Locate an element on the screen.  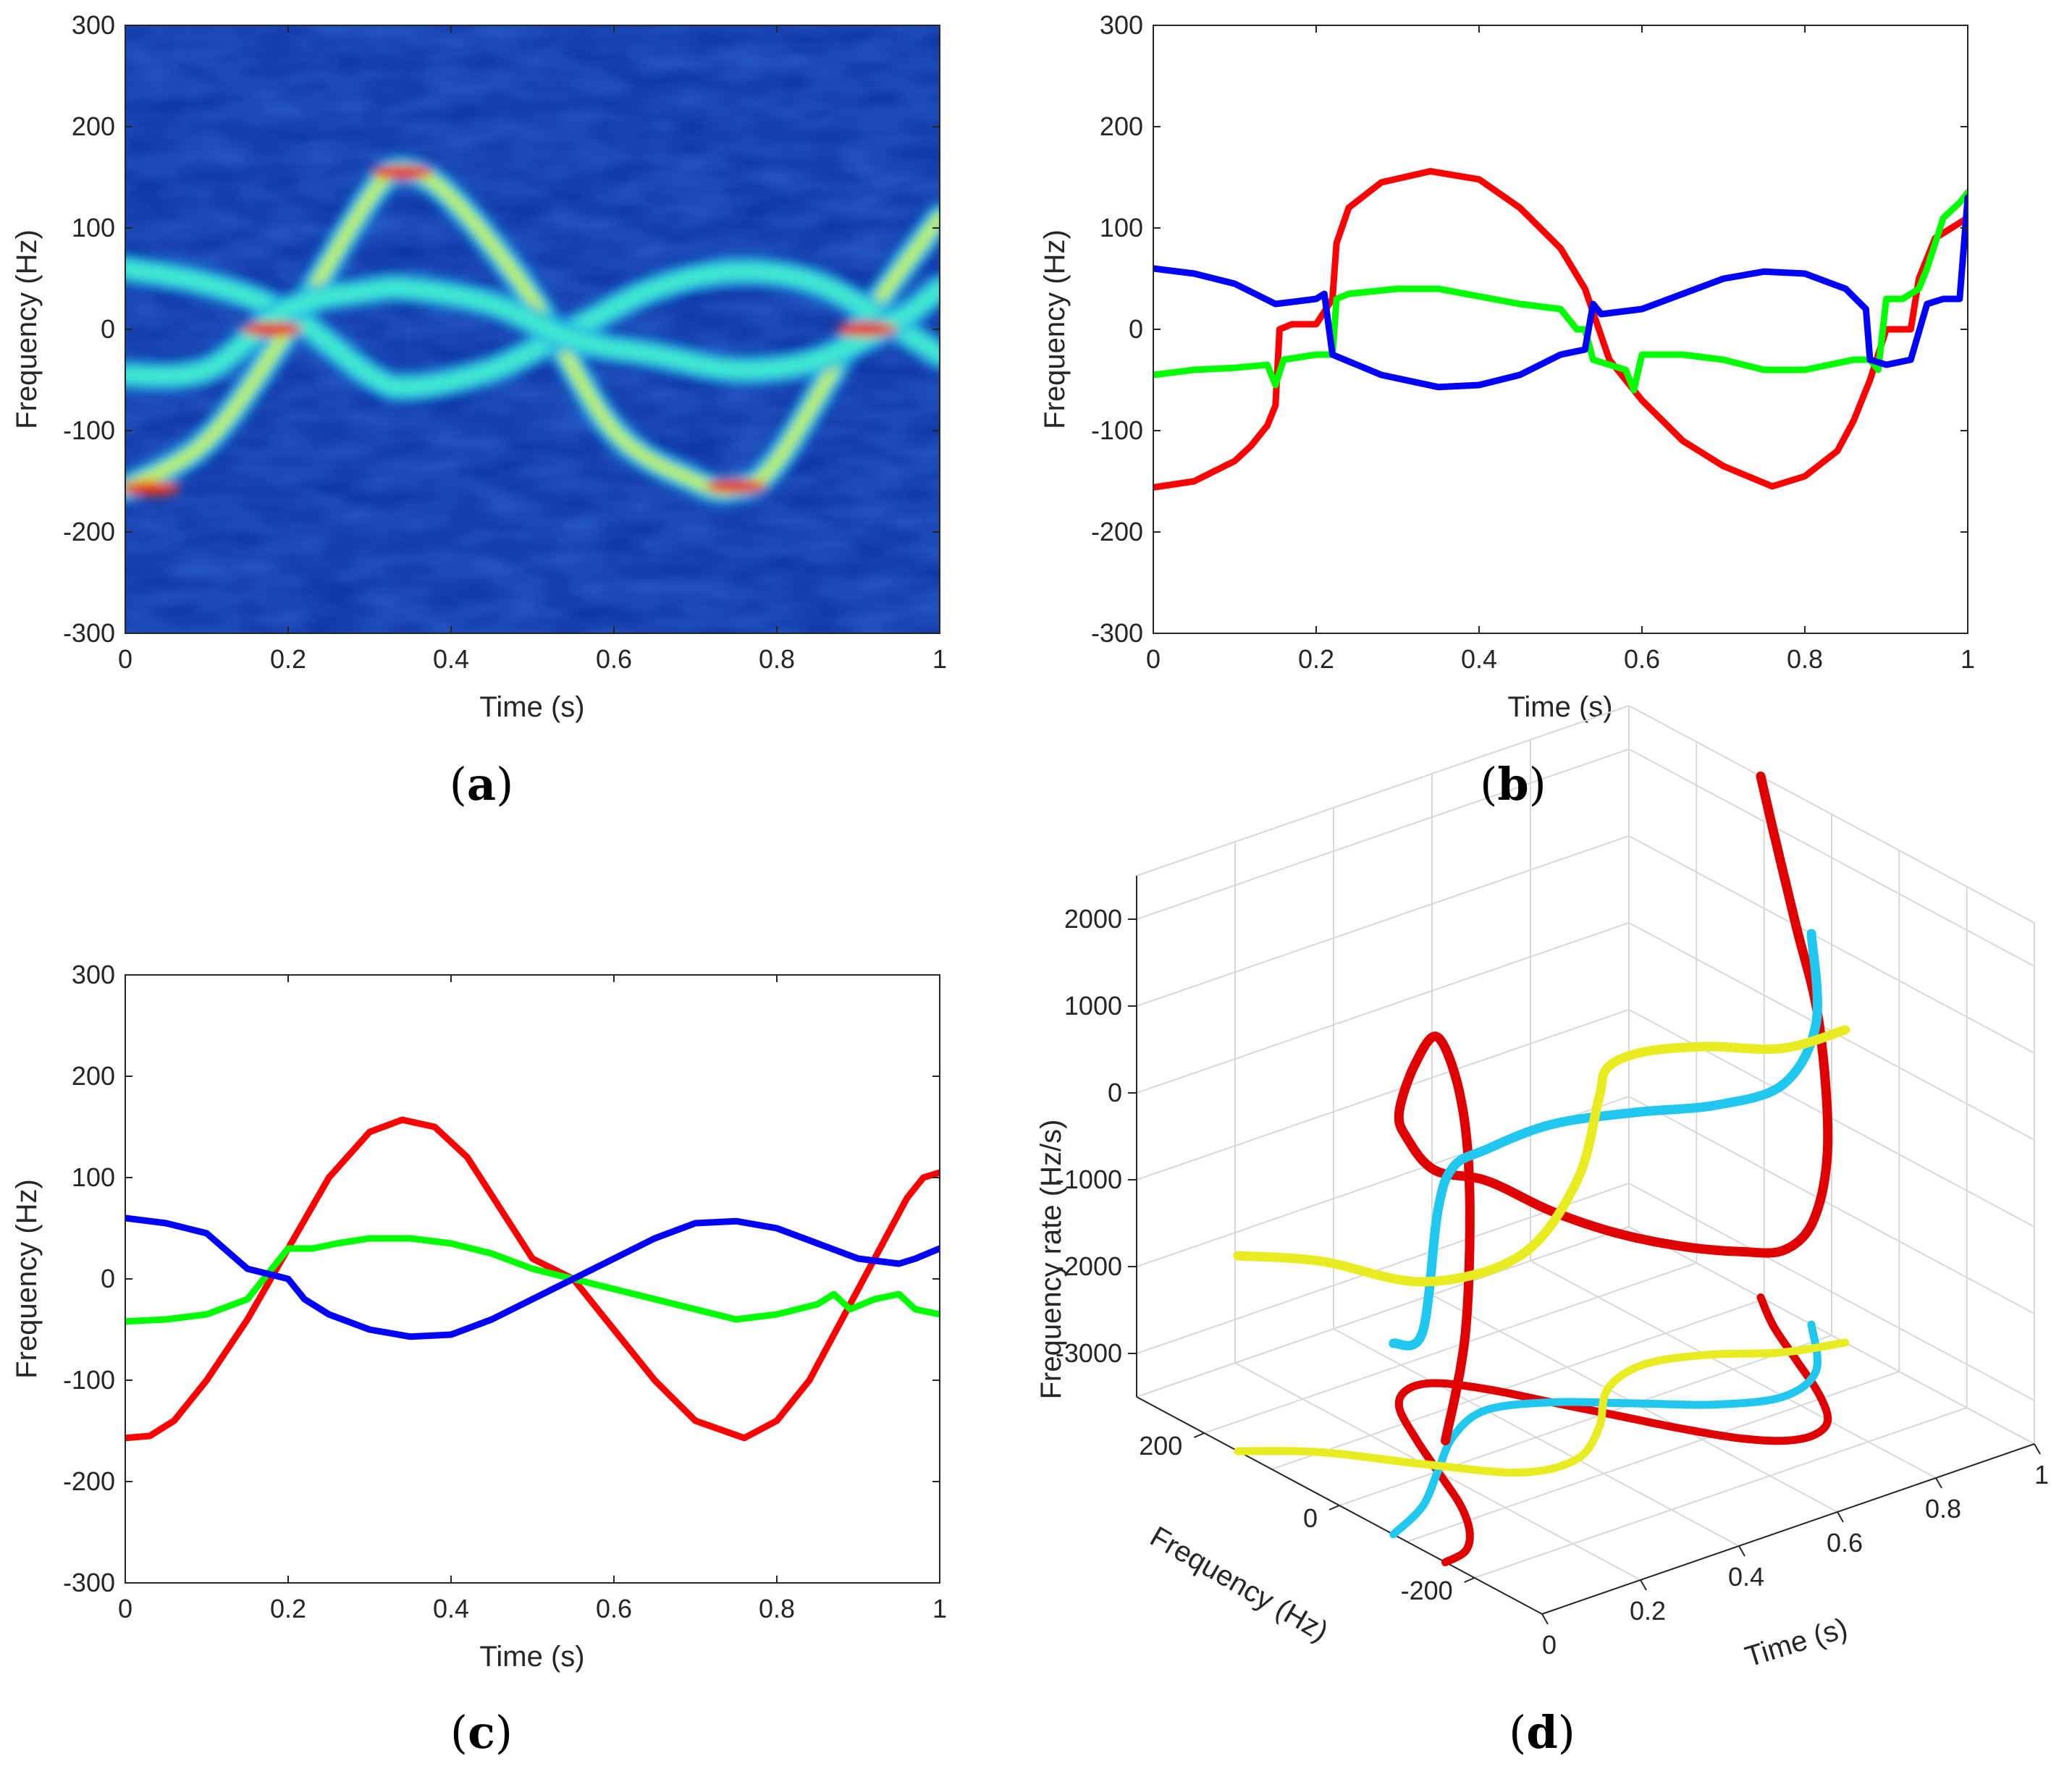
z-tick-label: 2000 is located at coordinates (1093, 919).